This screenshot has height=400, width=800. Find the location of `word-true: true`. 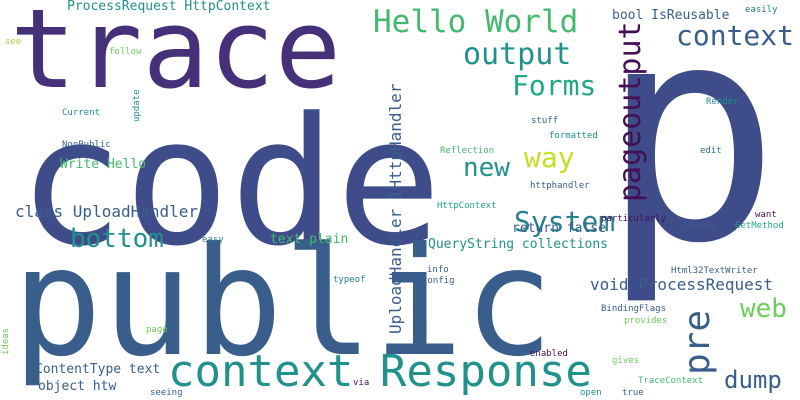

word-true: true is located at coordinates (633, 393).